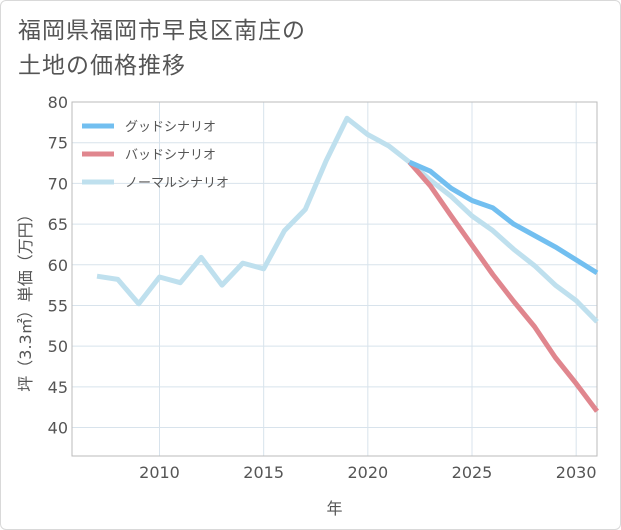  Describe the element at coordinates (58, 143) in the screenshot. I see `y-tick-label: 75` at that location.